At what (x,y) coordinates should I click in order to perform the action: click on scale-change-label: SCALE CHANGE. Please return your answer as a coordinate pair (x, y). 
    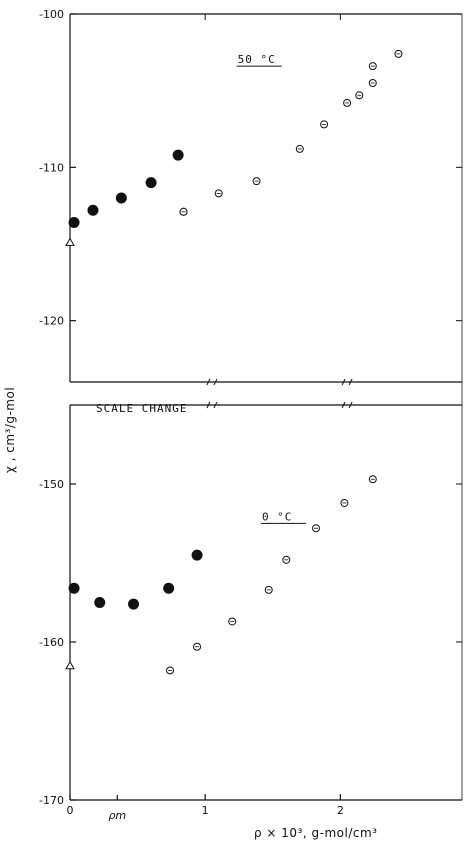
    Looking at the image, I should click on (141, 408).